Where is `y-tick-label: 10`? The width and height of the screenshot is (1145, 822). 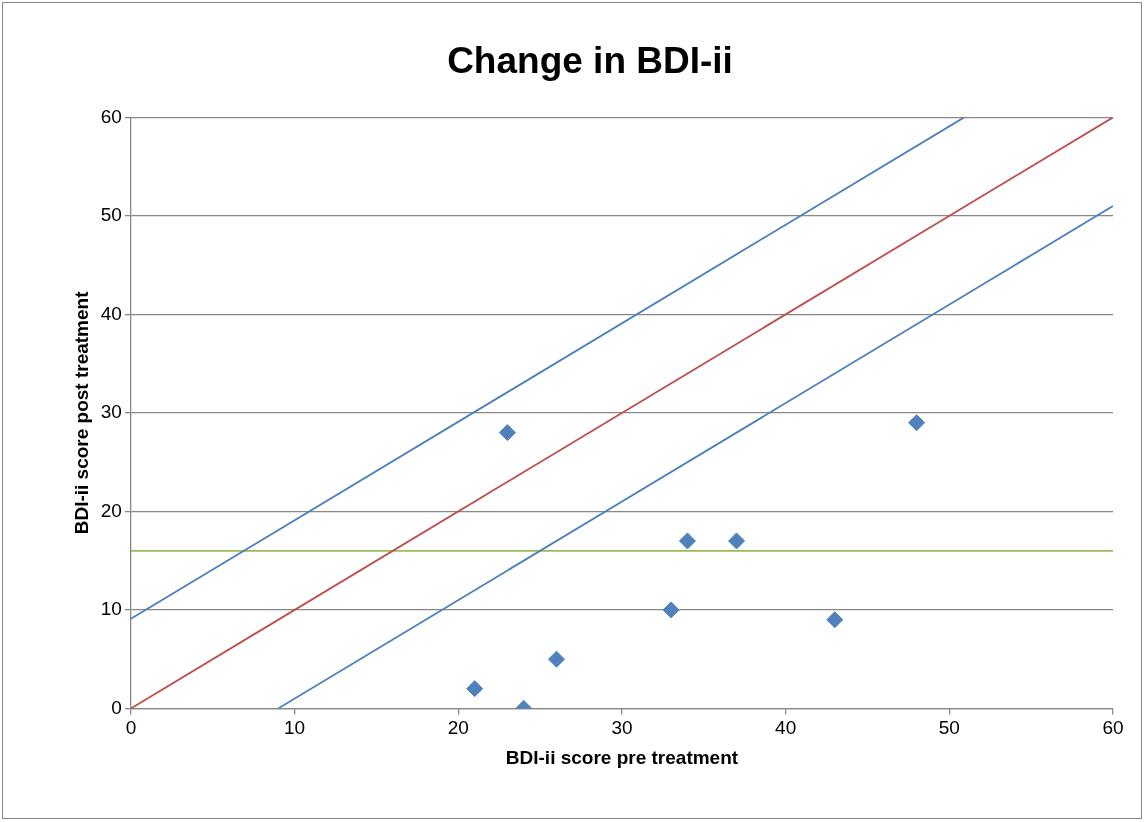 y-tick-label: 10 is located at coordinates (111, 609).